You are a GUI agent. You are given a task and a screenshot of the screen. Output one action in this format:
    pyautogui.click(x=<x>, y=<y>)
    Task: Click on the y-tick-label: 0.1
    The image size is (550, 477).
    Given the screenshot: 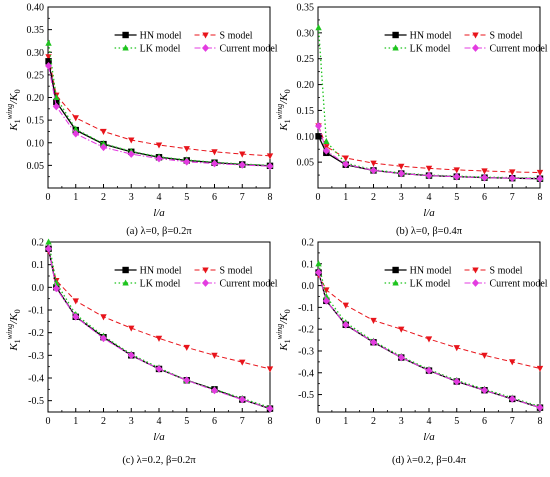 What is the action you would take?
    pyautogui.click(x=308, y=264)
    